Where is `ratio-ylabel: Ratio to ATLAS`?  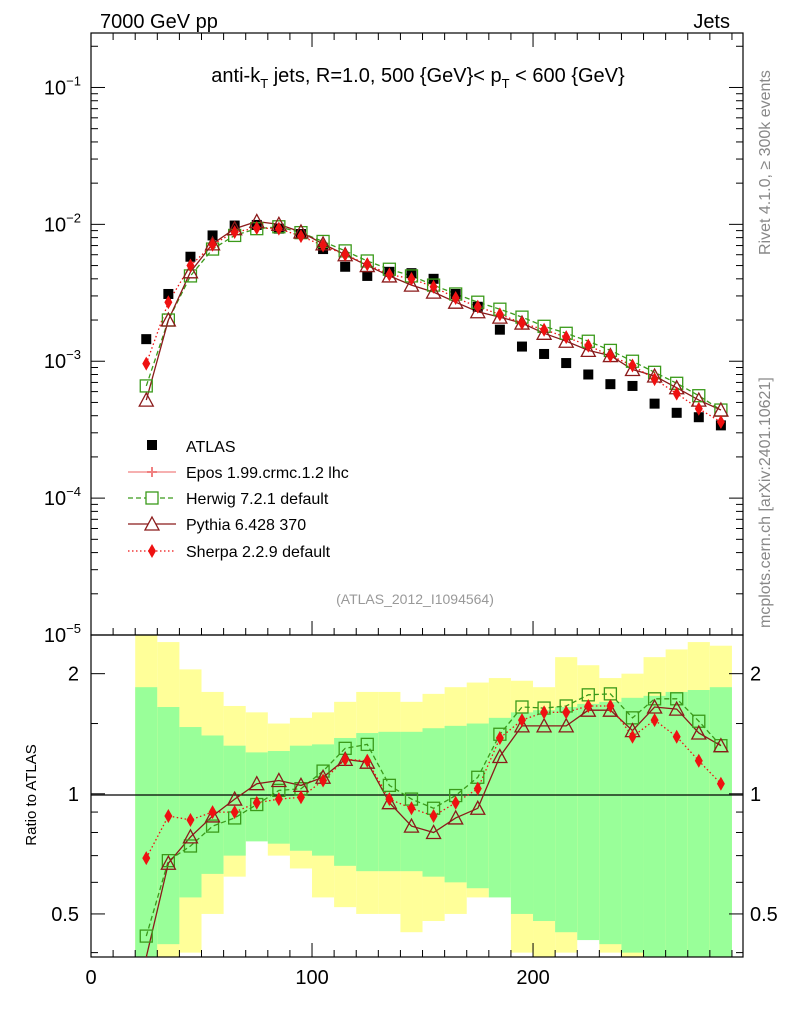 ratio-ylabel: Ratio to ATLAS is located at coordinates (31, 794).